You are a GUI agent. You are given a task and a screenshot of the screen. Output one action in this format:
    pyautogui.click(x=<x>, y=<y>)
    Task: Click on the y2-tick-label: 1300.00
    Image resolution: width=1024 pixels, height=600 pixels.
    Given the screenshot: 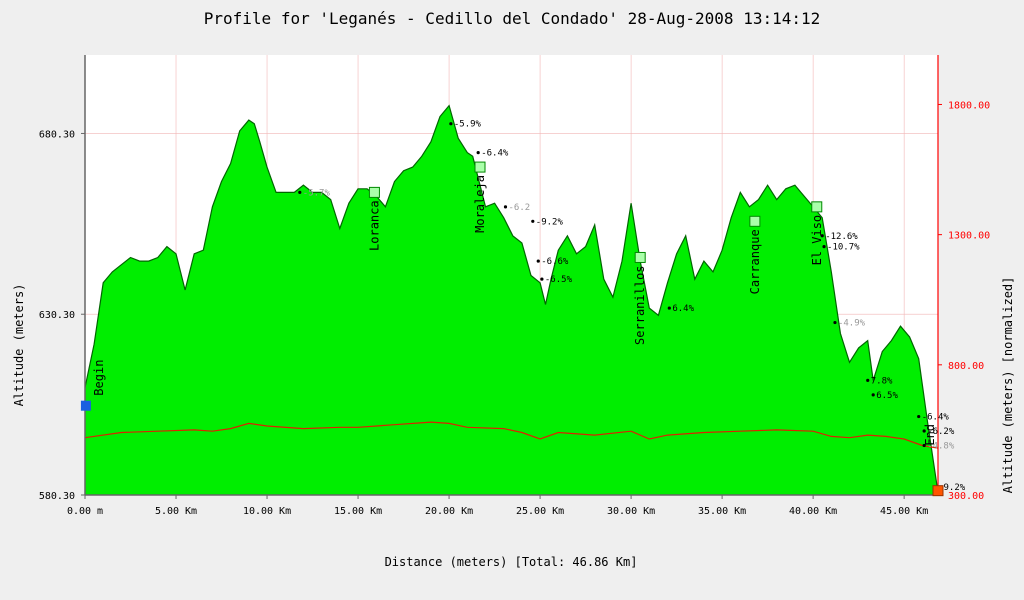 What is the action you would take?
    pyautogui.click(x=969, y=236)
    